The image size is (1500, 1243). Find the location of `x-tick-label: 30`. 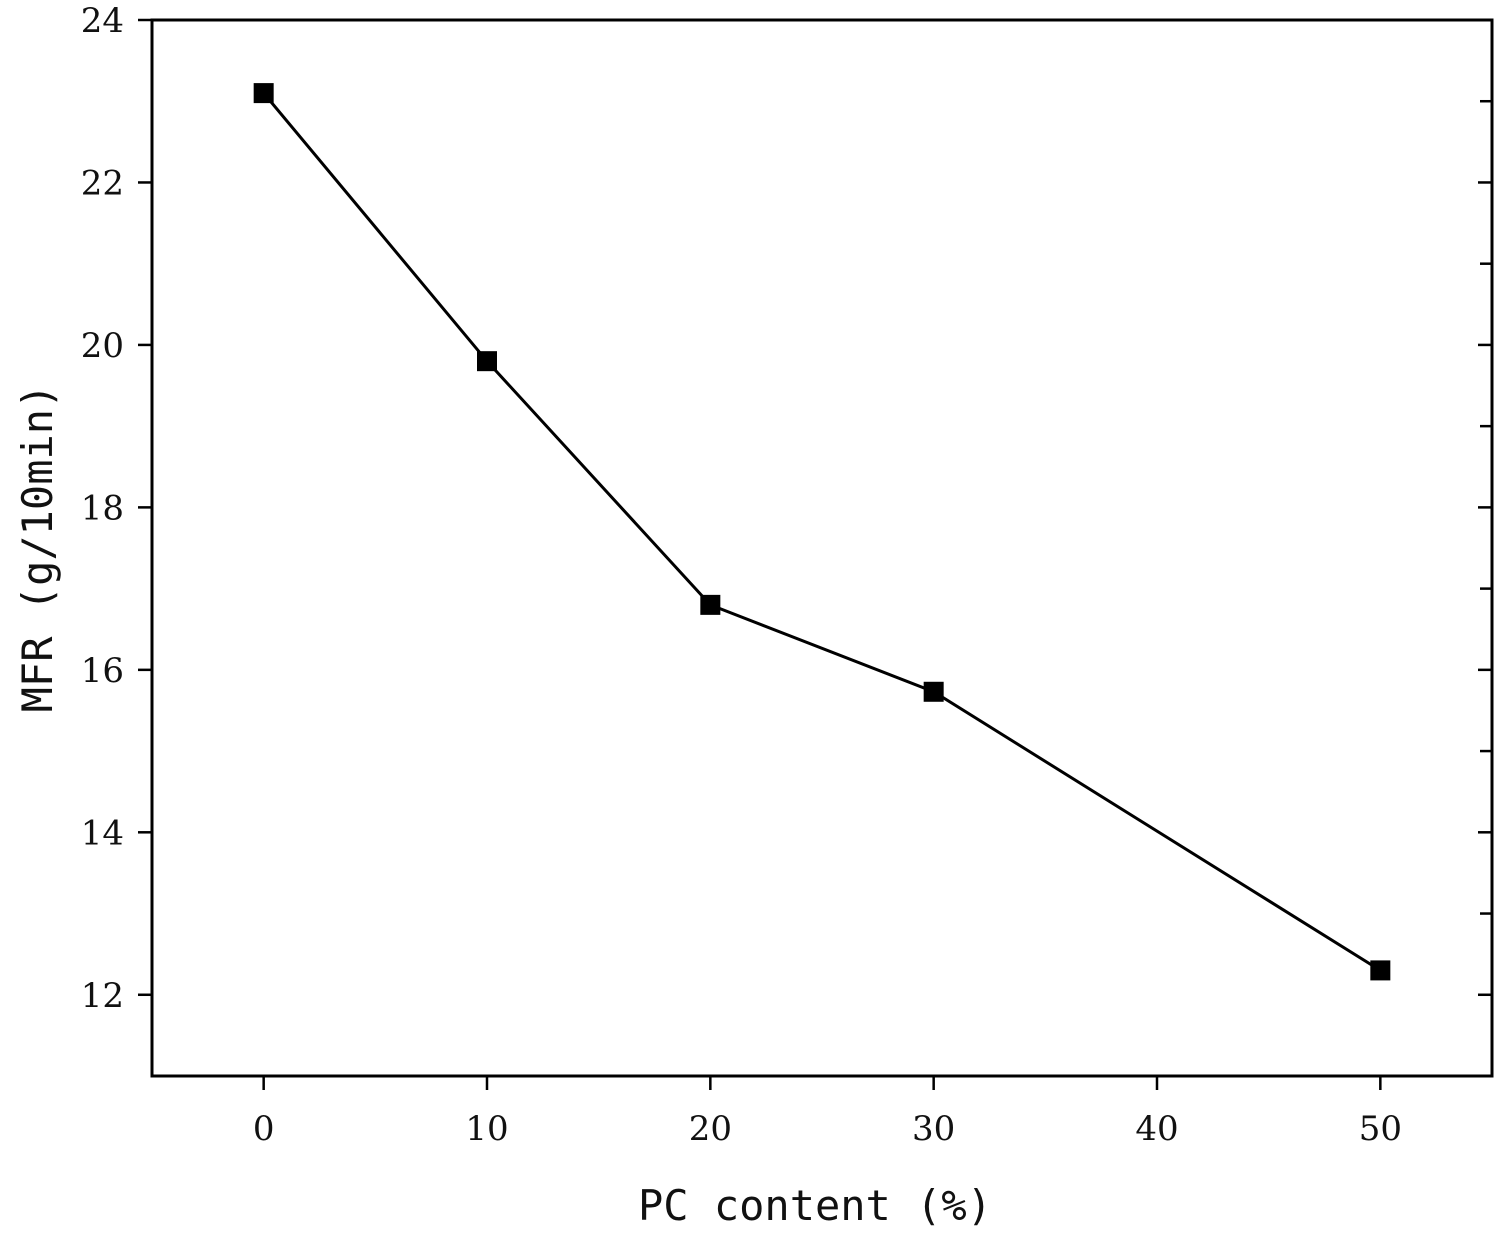

x-tick-label: 30 is located at coordinates (933, 1129).